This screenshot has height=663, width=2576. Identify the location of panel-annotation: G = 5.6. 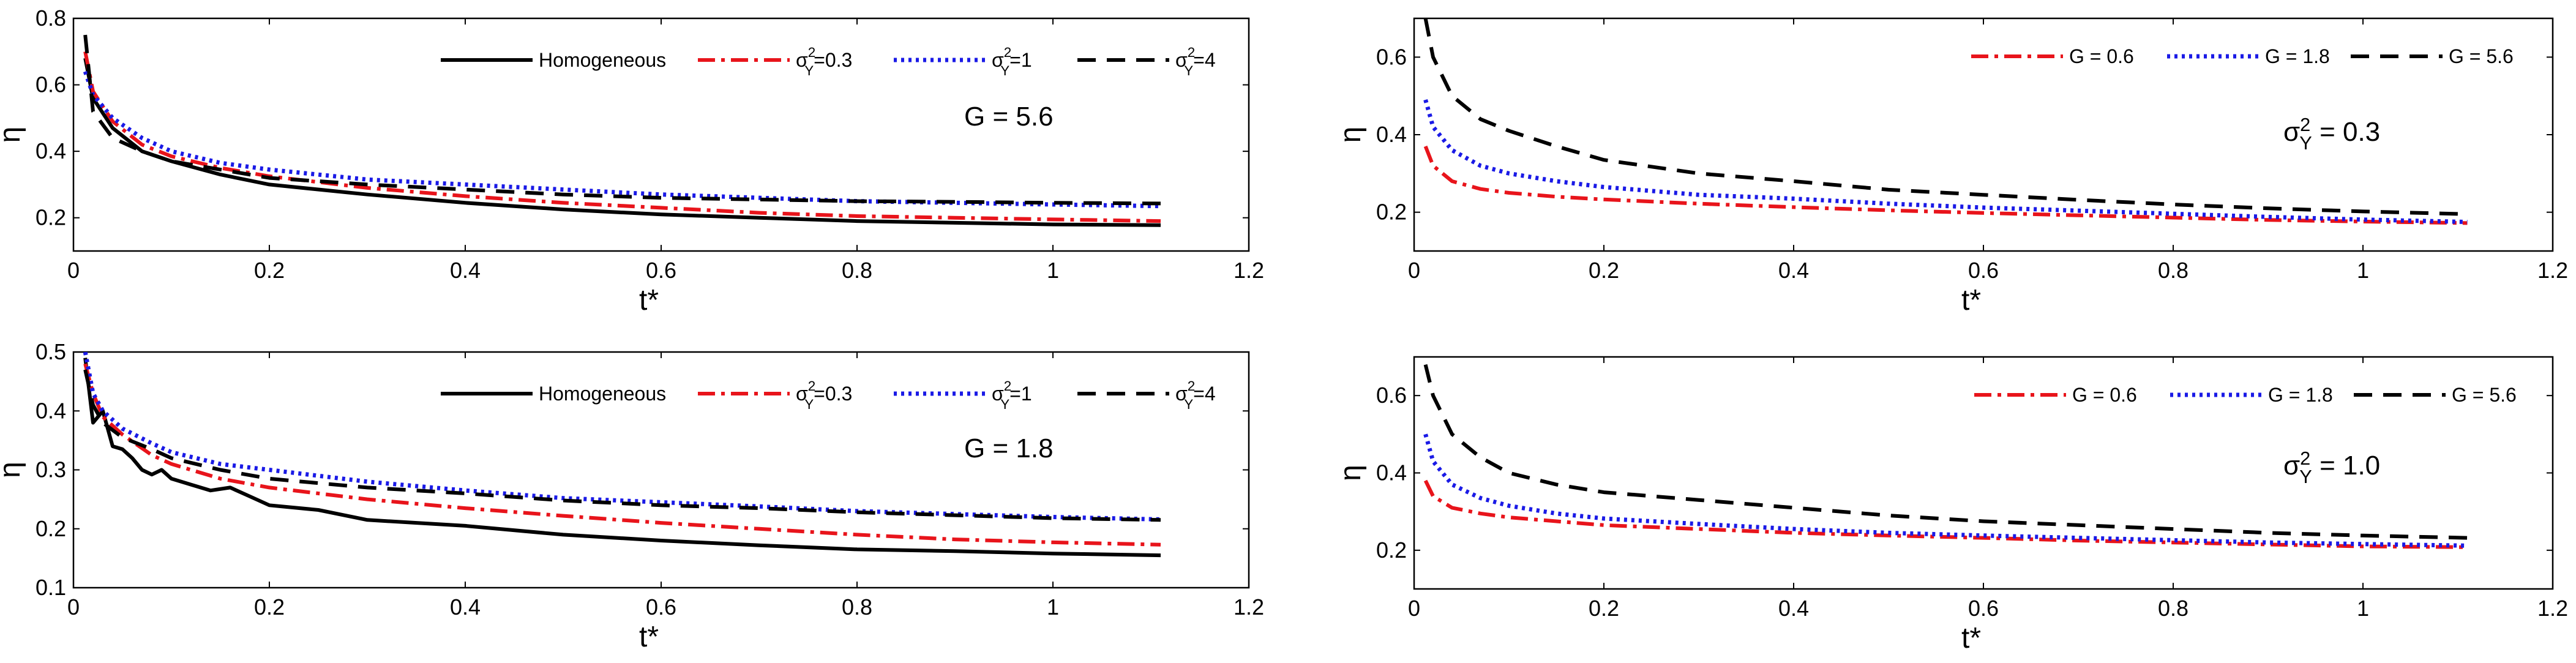
(1009, 117).